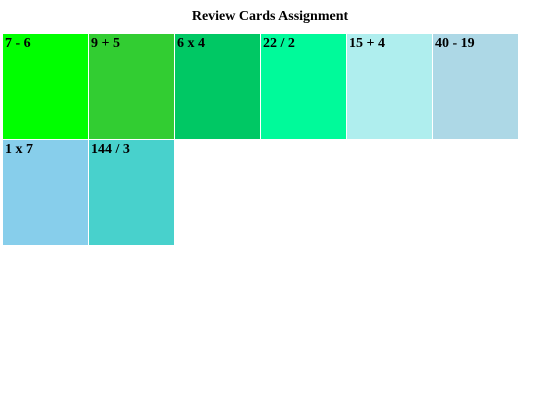 The height and width of the screenshot is (405, 540). I want to click on card-label: 9 + 5, so click(105, 43).